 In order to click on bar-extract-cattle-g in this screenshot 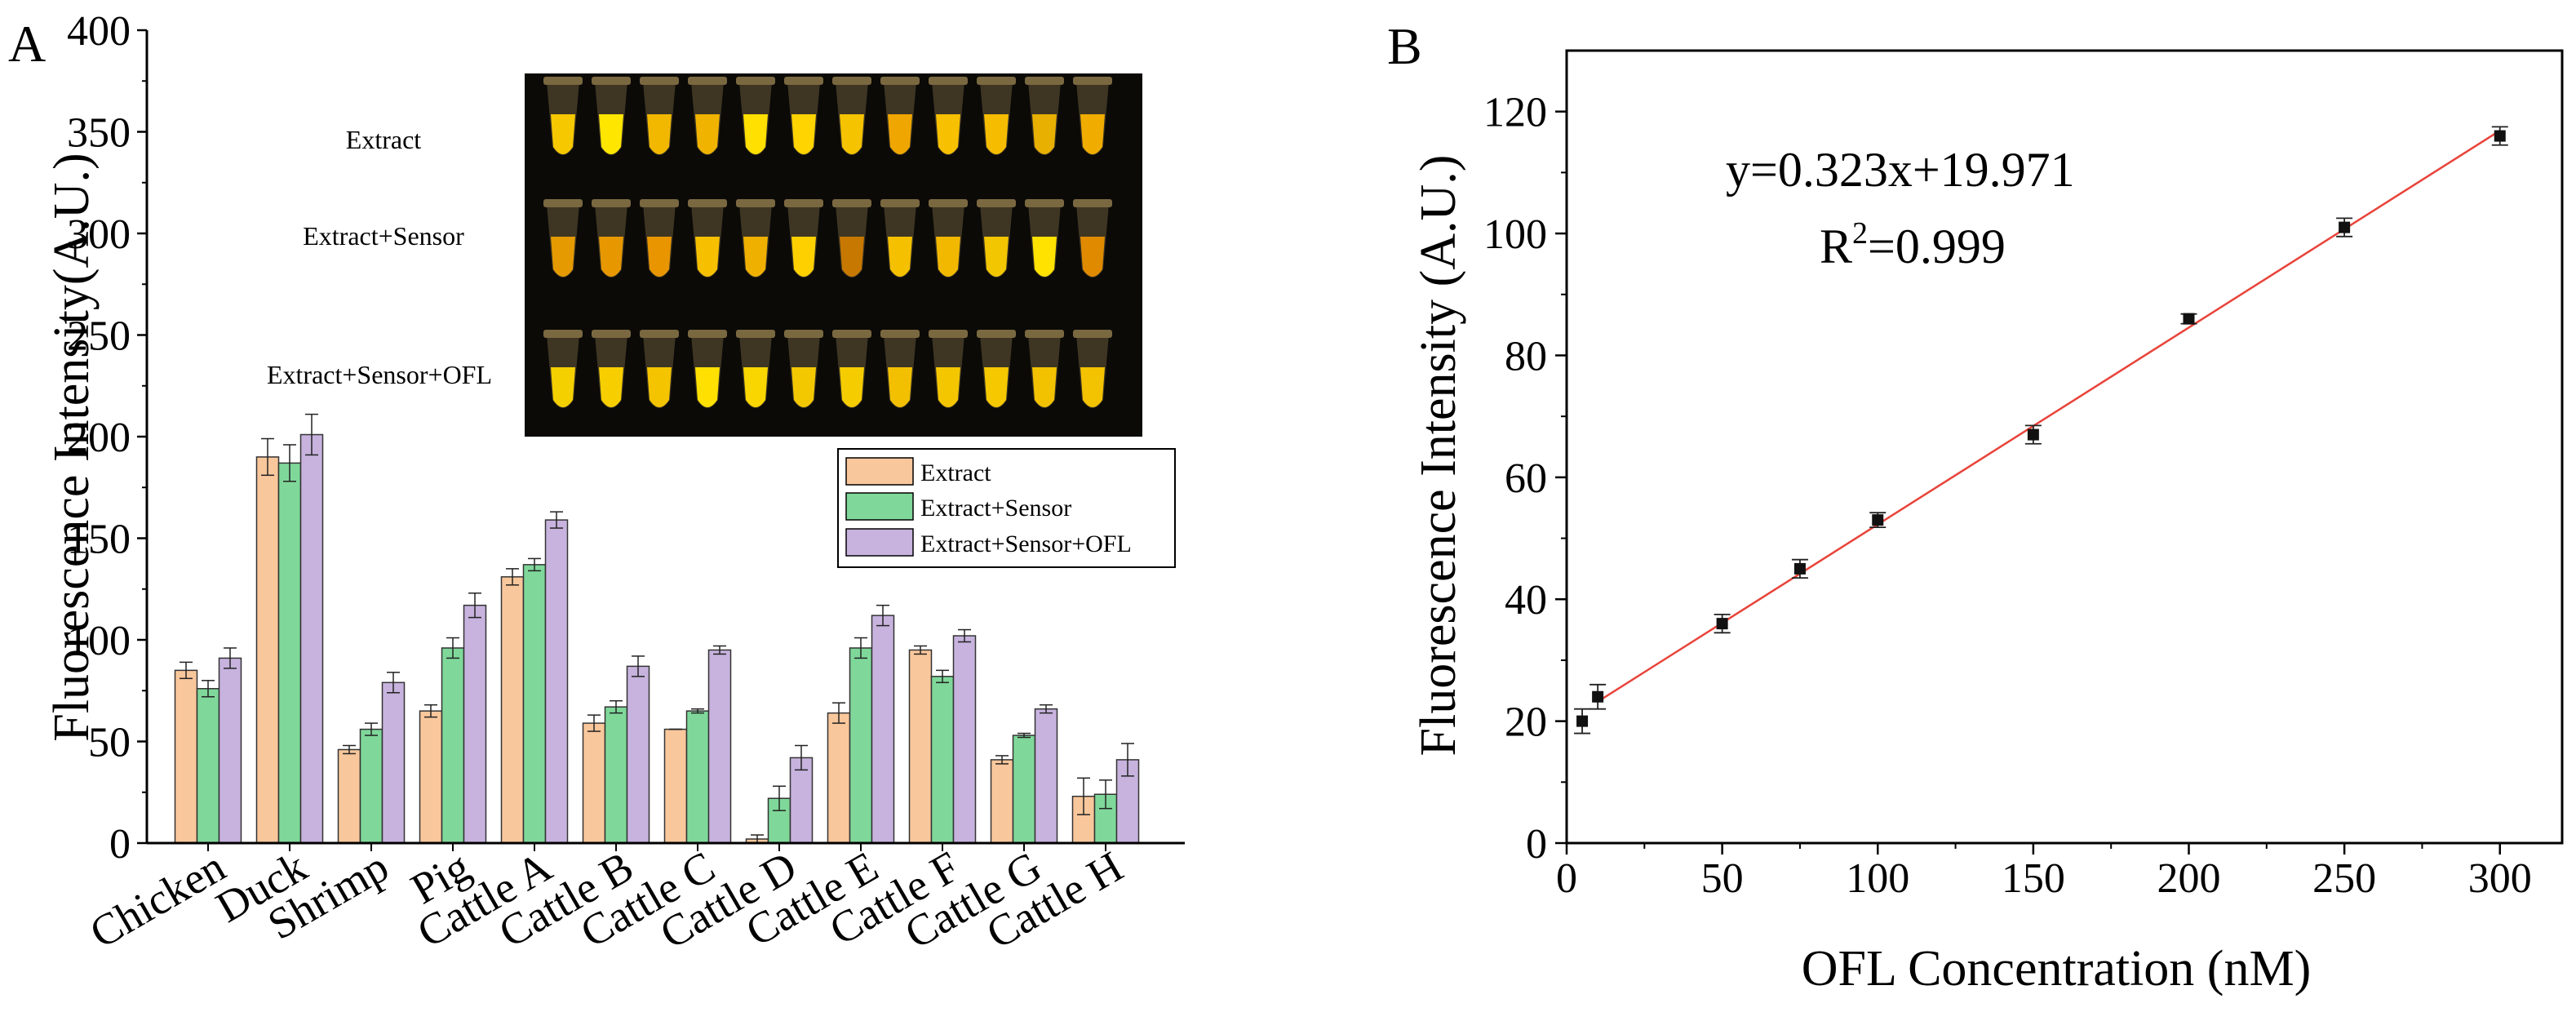, I will do `click(1002, 801)`.